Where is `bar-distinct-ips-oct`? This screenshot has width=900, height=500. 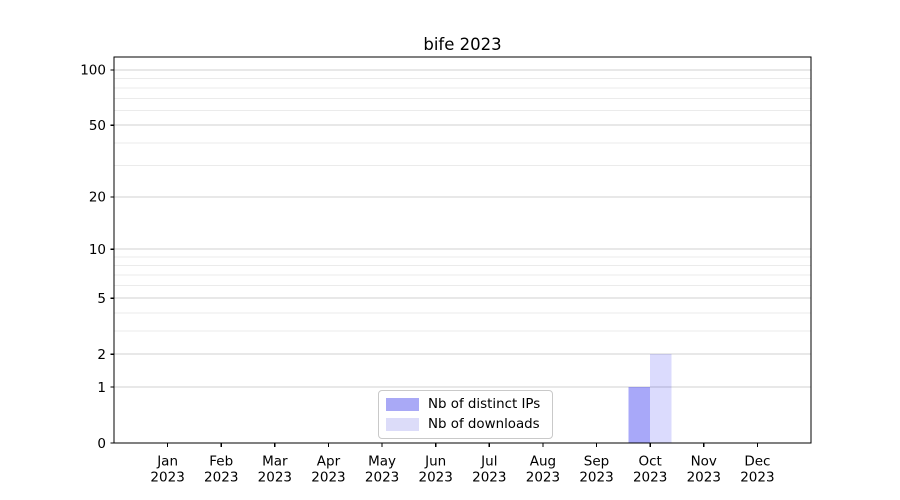 bar-distinct-ips-oct is located at coordinates (639, 414).